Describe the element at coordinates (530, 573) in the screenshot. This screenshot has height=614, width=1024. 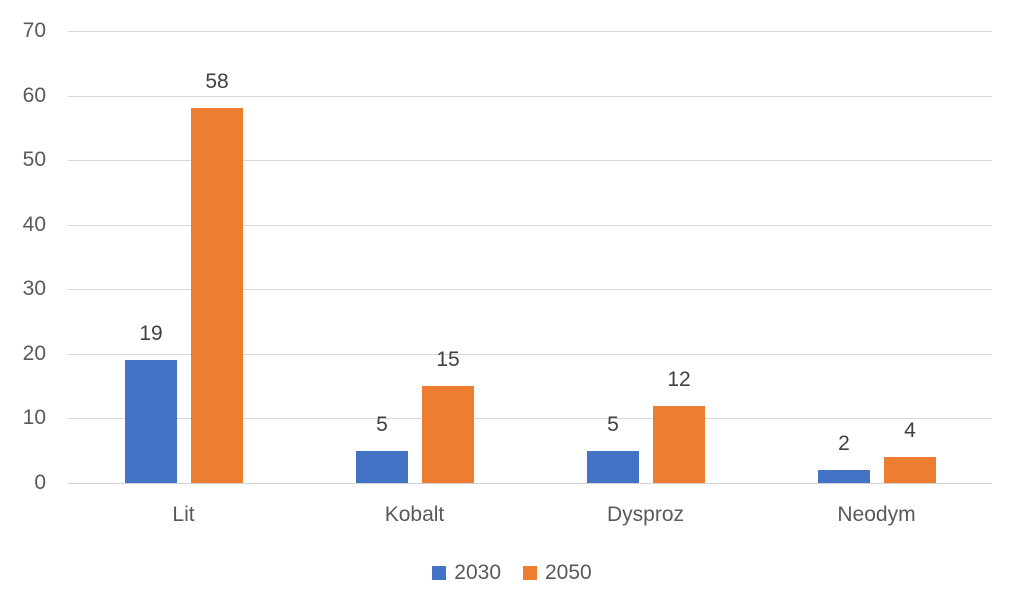
I see `legend-swatch-2050` at that location.